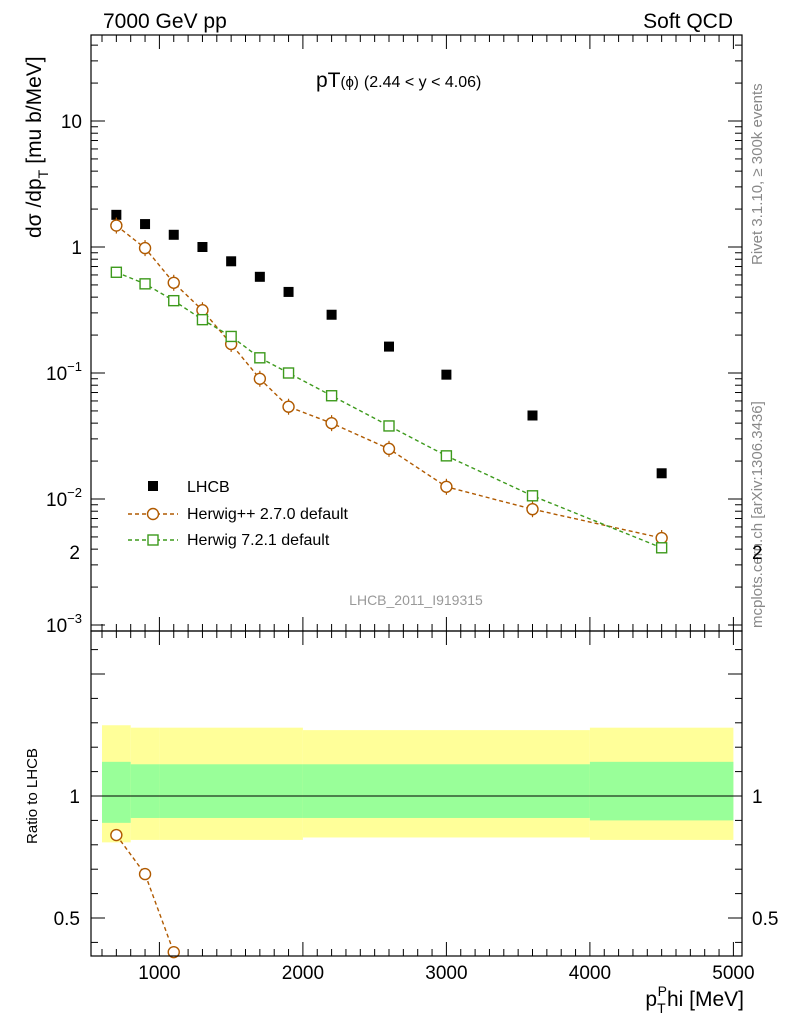  I want to click on main-ytick-label: 10⁻², so click(64, 498).